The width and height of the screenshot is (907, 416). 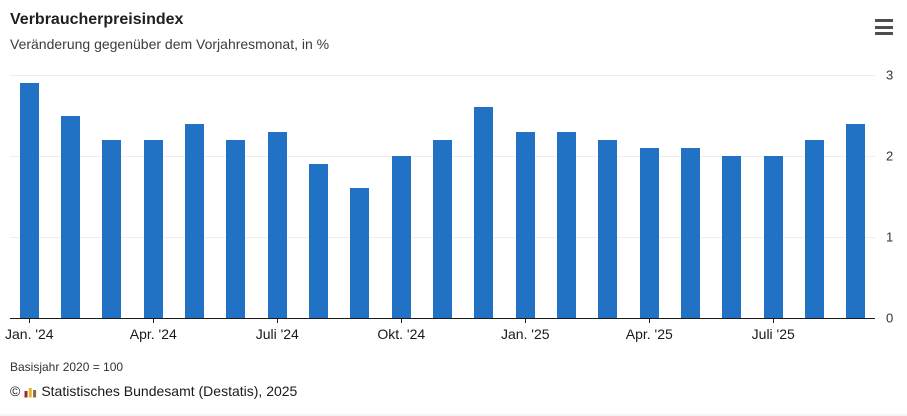 What do you see at coordinates (153, 334) in the screenshot?
I see `x-axis-tick-label: Apr. '24` at bounding box center [153, 334].